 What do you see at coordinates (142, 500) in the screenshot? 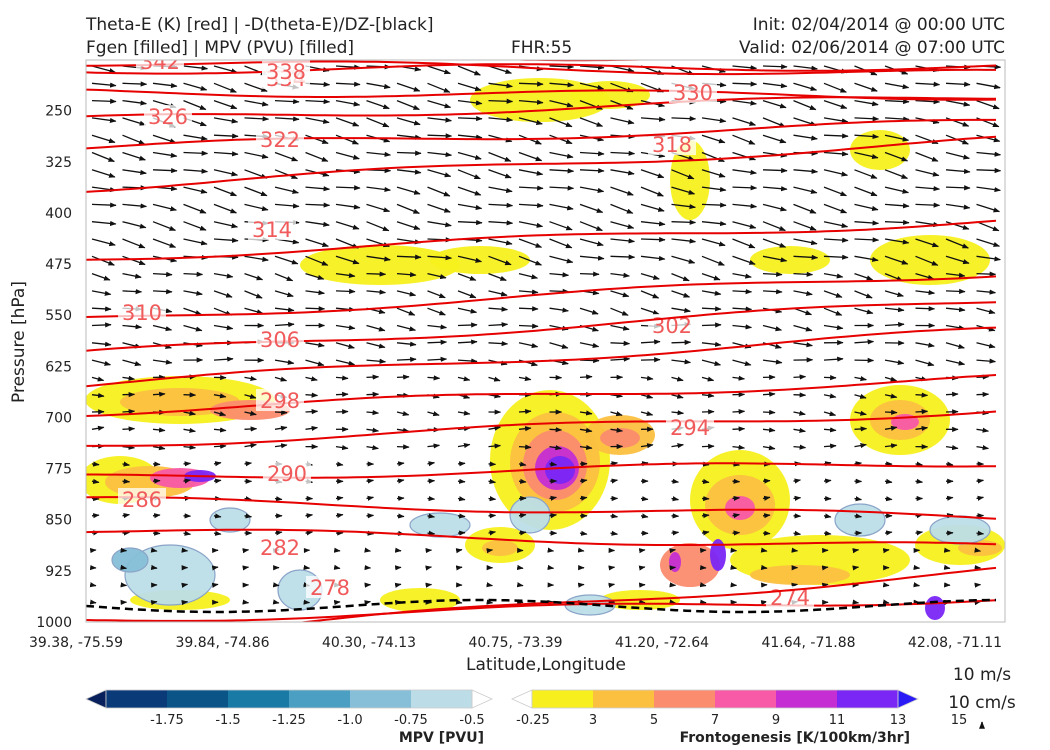
I see `contour-label: 286` at bounding box center [142, 500].